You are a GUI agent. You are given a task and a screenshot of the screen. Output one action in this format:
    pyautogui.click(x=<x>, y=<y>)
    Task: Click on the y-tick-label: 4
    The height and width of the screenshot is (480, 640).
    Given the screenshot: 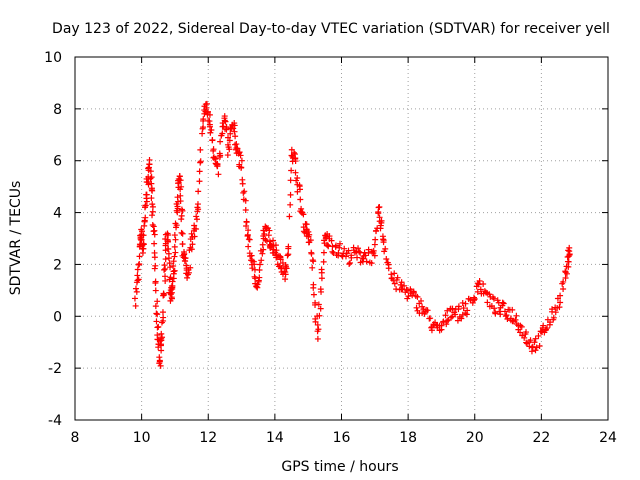 What is the action you would take?
    pyautogui.click(x=57, y=214)
    